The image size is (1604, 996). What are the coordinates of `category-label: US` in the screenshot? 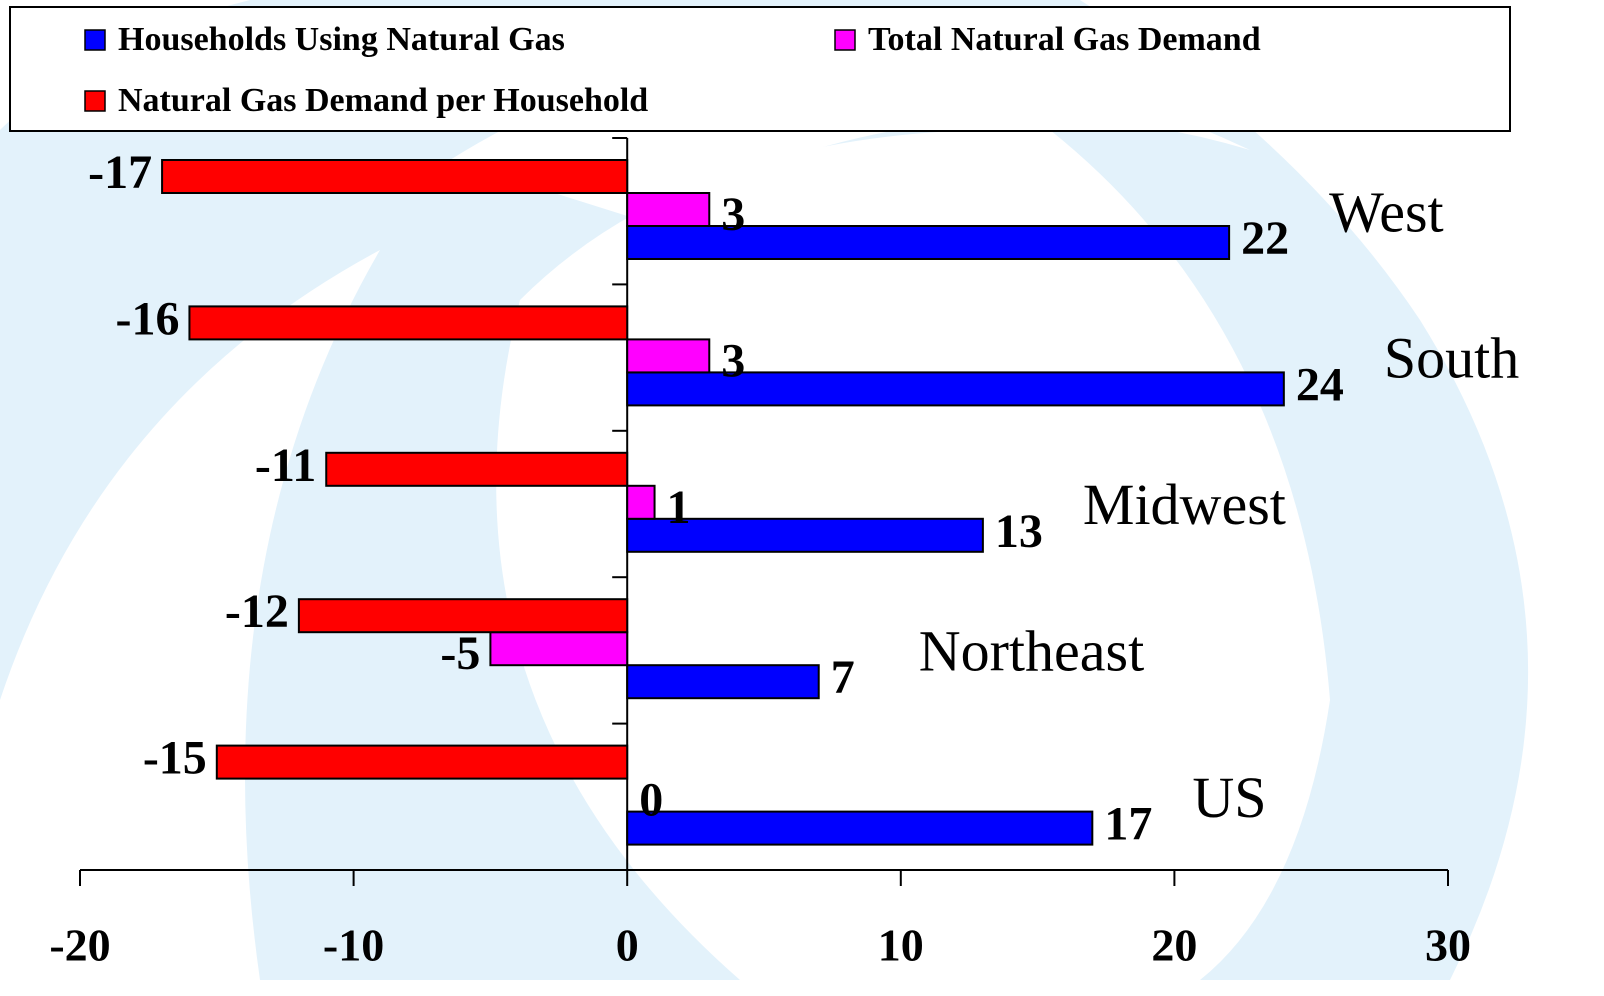 It's located at (1229, 797).